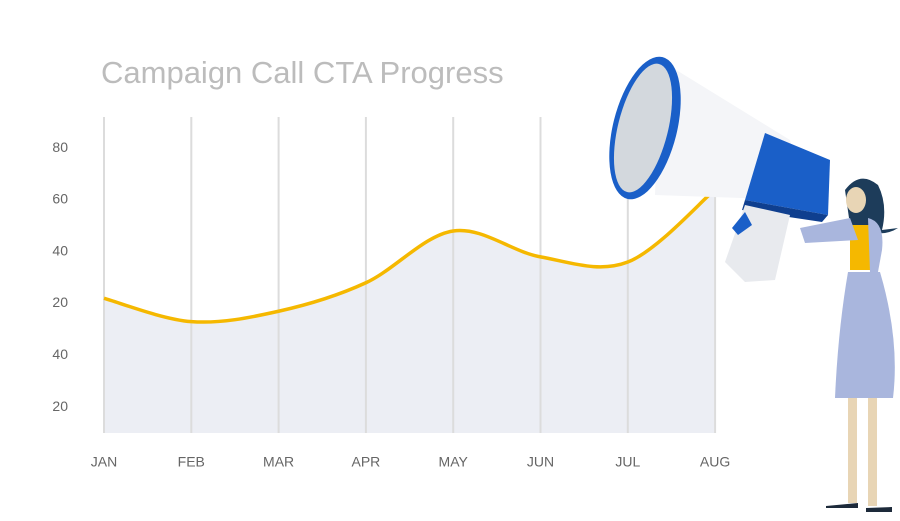 This screenshot has height=521, width=900. I want to click on x-tick-label: MAY, so click(454, 462).